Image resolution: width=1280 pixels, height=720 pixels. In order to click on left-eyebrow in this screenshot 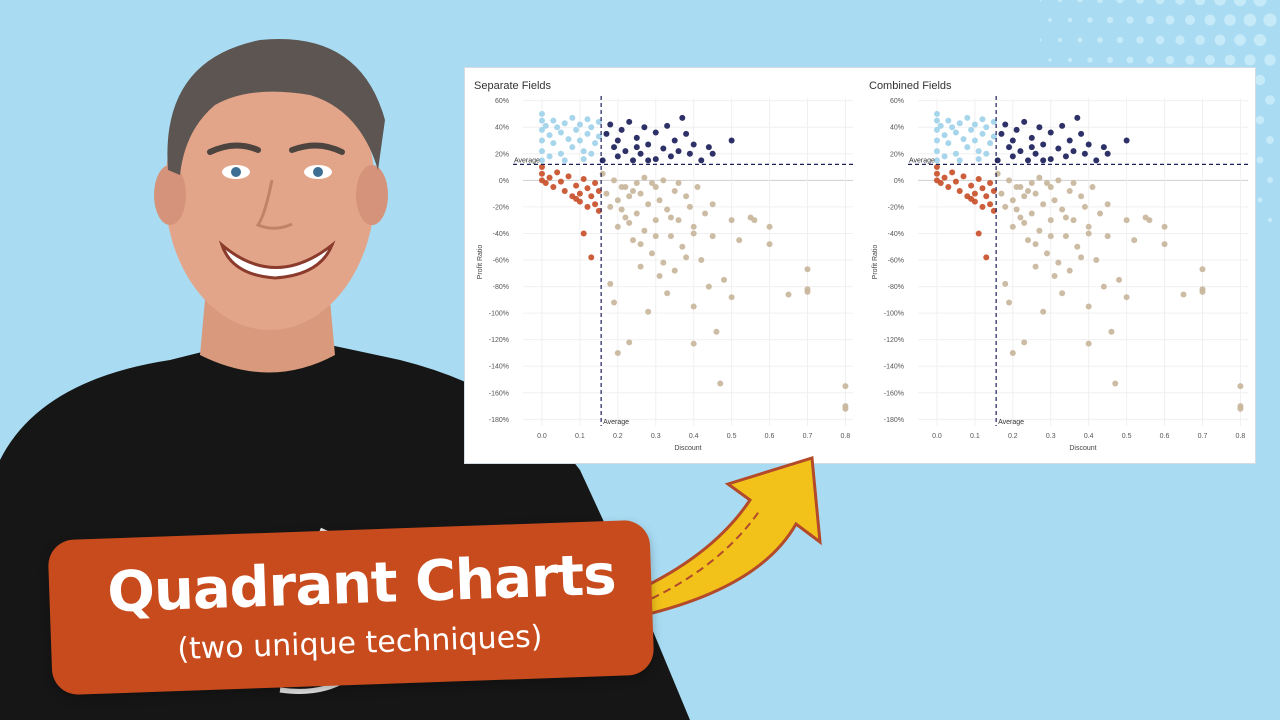, I will do `click(234, 148)`.